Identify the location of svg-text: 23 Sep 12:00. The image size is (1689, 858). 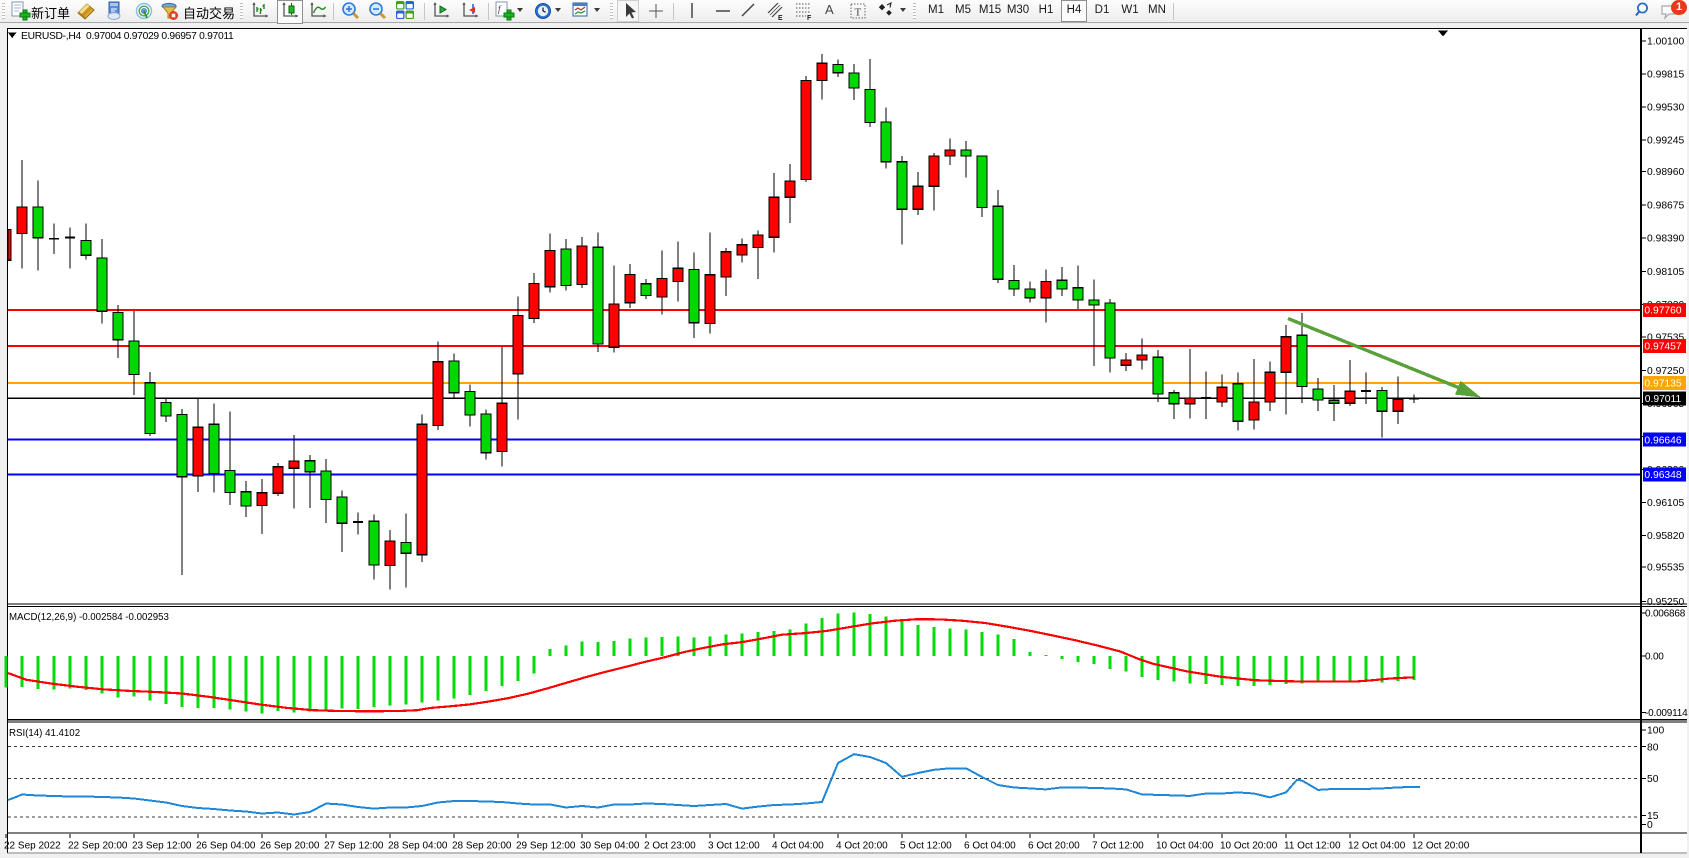
(162, 846).